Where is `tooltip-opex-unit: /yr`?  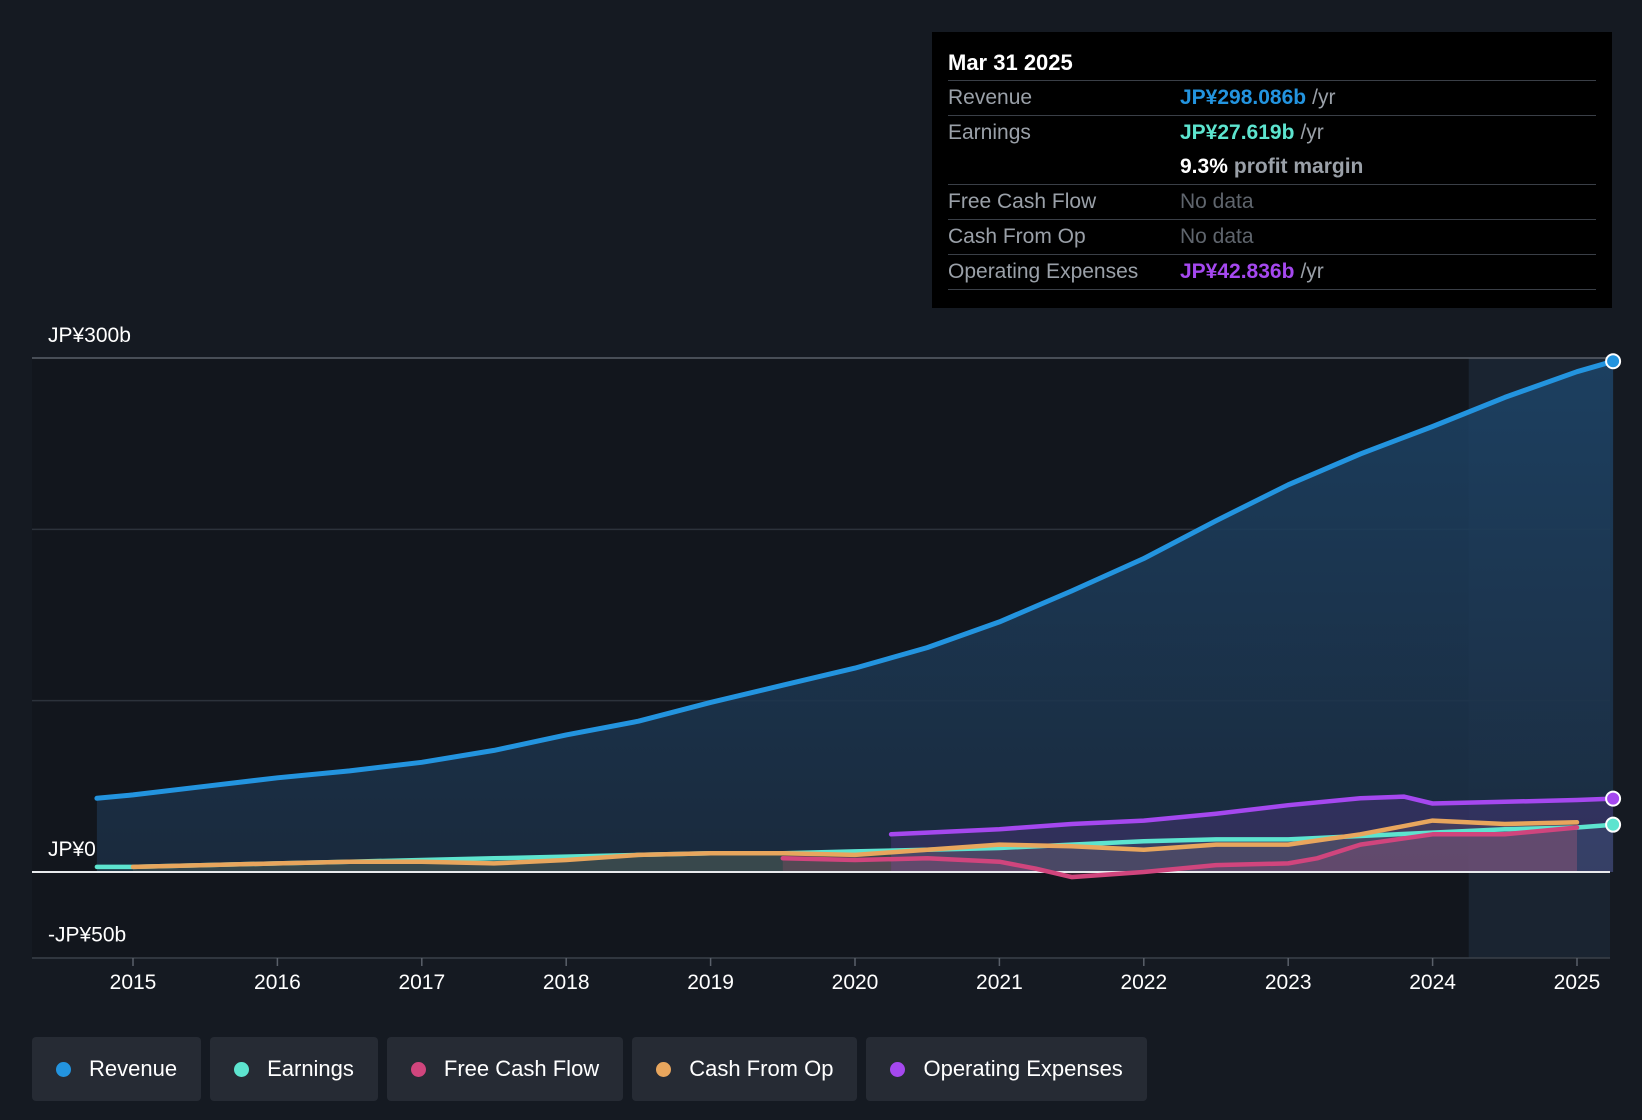 tooltip-opex-unit: /yr is located at coordinates (1312, 271).